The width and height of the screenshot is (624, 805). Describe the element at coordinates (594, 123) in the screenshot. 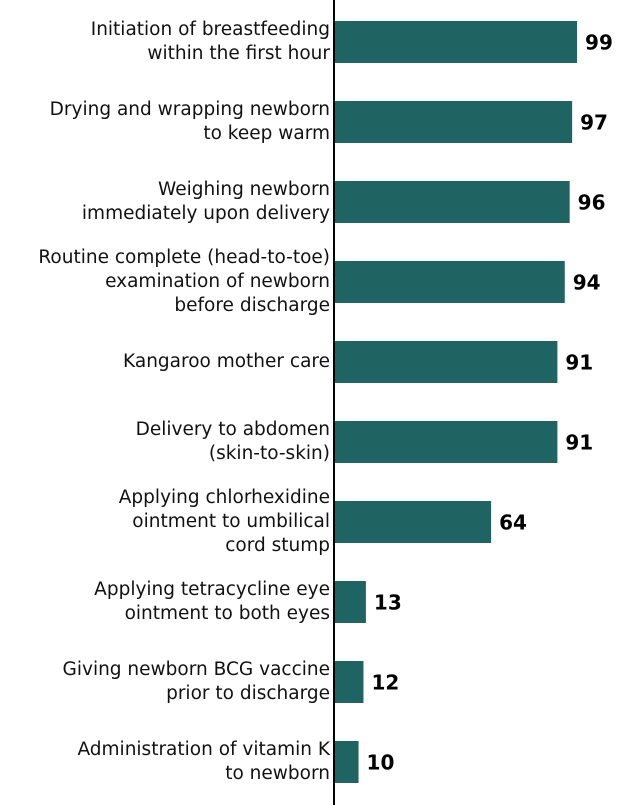

I see `value-label: 97` at that location.